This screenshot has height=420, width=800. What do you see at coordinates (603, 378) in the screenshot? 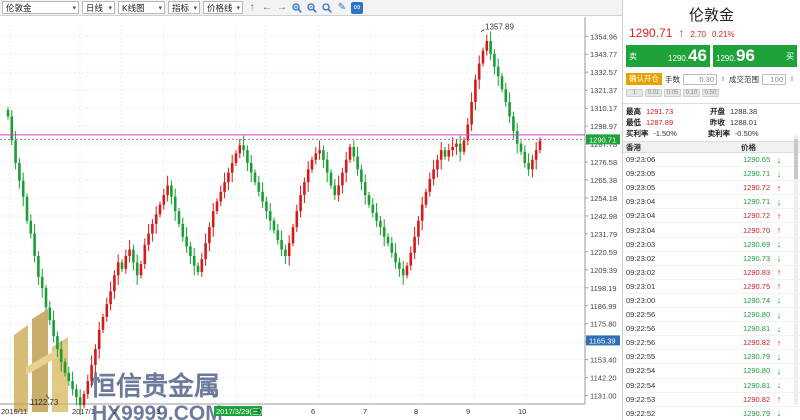
I see `y-tick-label: 1142.20` at bounding box center [603, 378].